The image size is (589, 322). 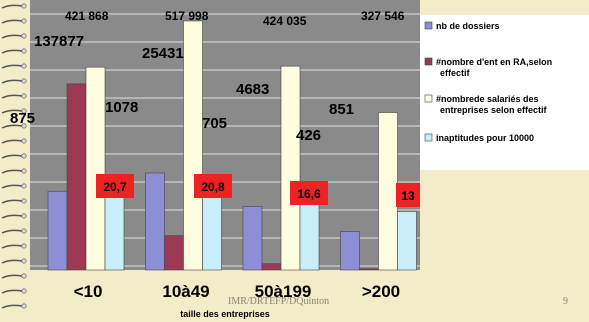 I want to click on data-label-s3-c2: 16,6, so click(x=309, y=194).